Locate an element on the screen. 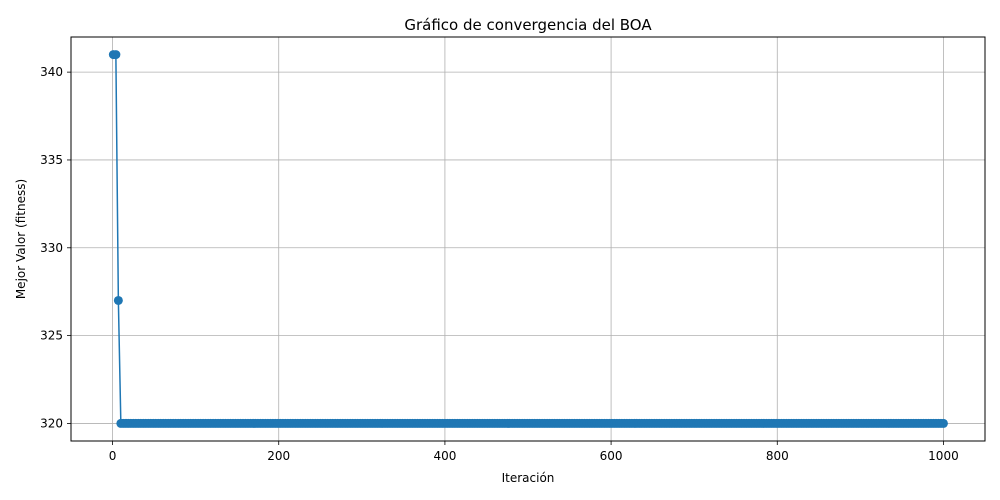  x-tick-label: 200 is located at coordinates (278, 456).